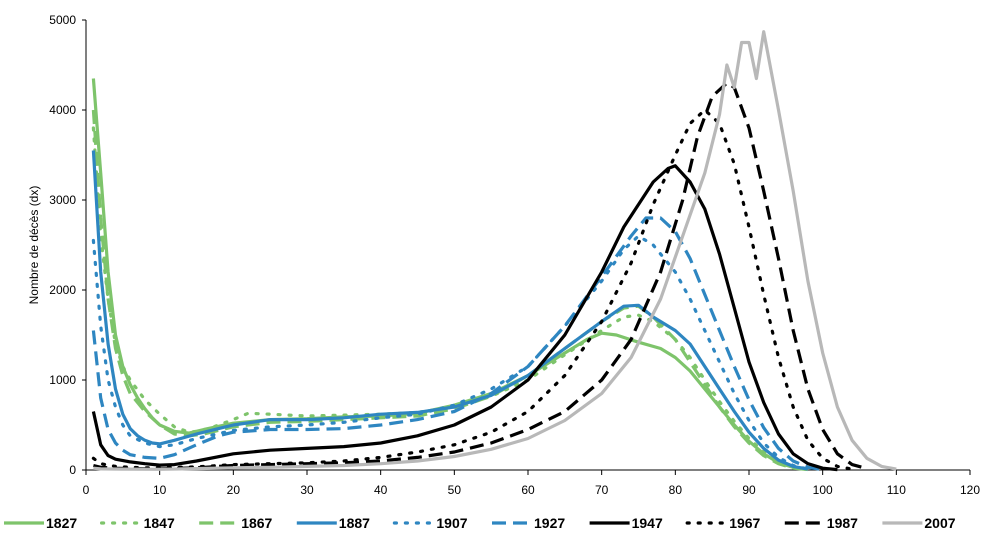 Image resolution: width=988 pixels, height=544 pixels. What do you see at coordinates (528, 490) in the screenshot?
I see `x-tick-label: 60` at bounding box center [528, 490].